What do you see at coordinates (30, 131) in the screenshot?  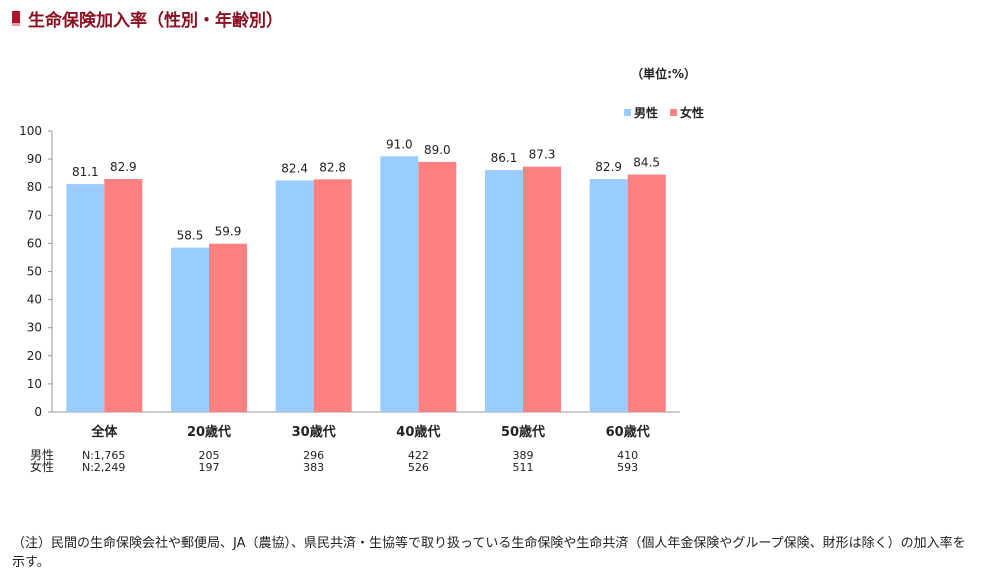 I see `y-tick-label: 100` at bounding box center [30, 131].